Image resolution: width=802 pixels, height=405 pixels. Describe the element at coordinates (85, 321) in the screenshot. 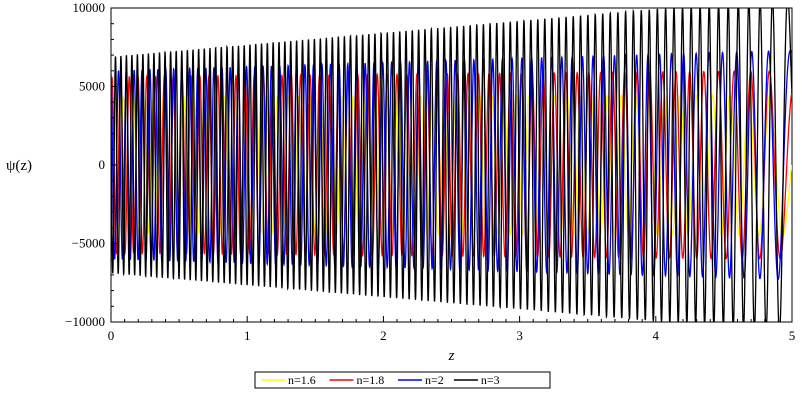

I see `y-tick-label: −10000` at that location.